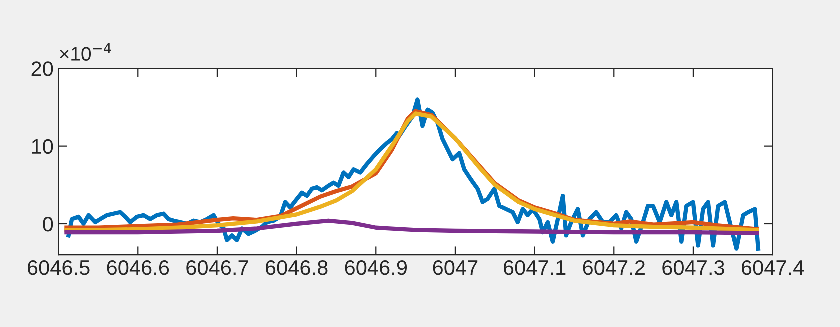  What do you see at coordinates (86, 52) in the screenshot?
I see `text: ×10$^{−4}$` at bounding box center [86, 52].